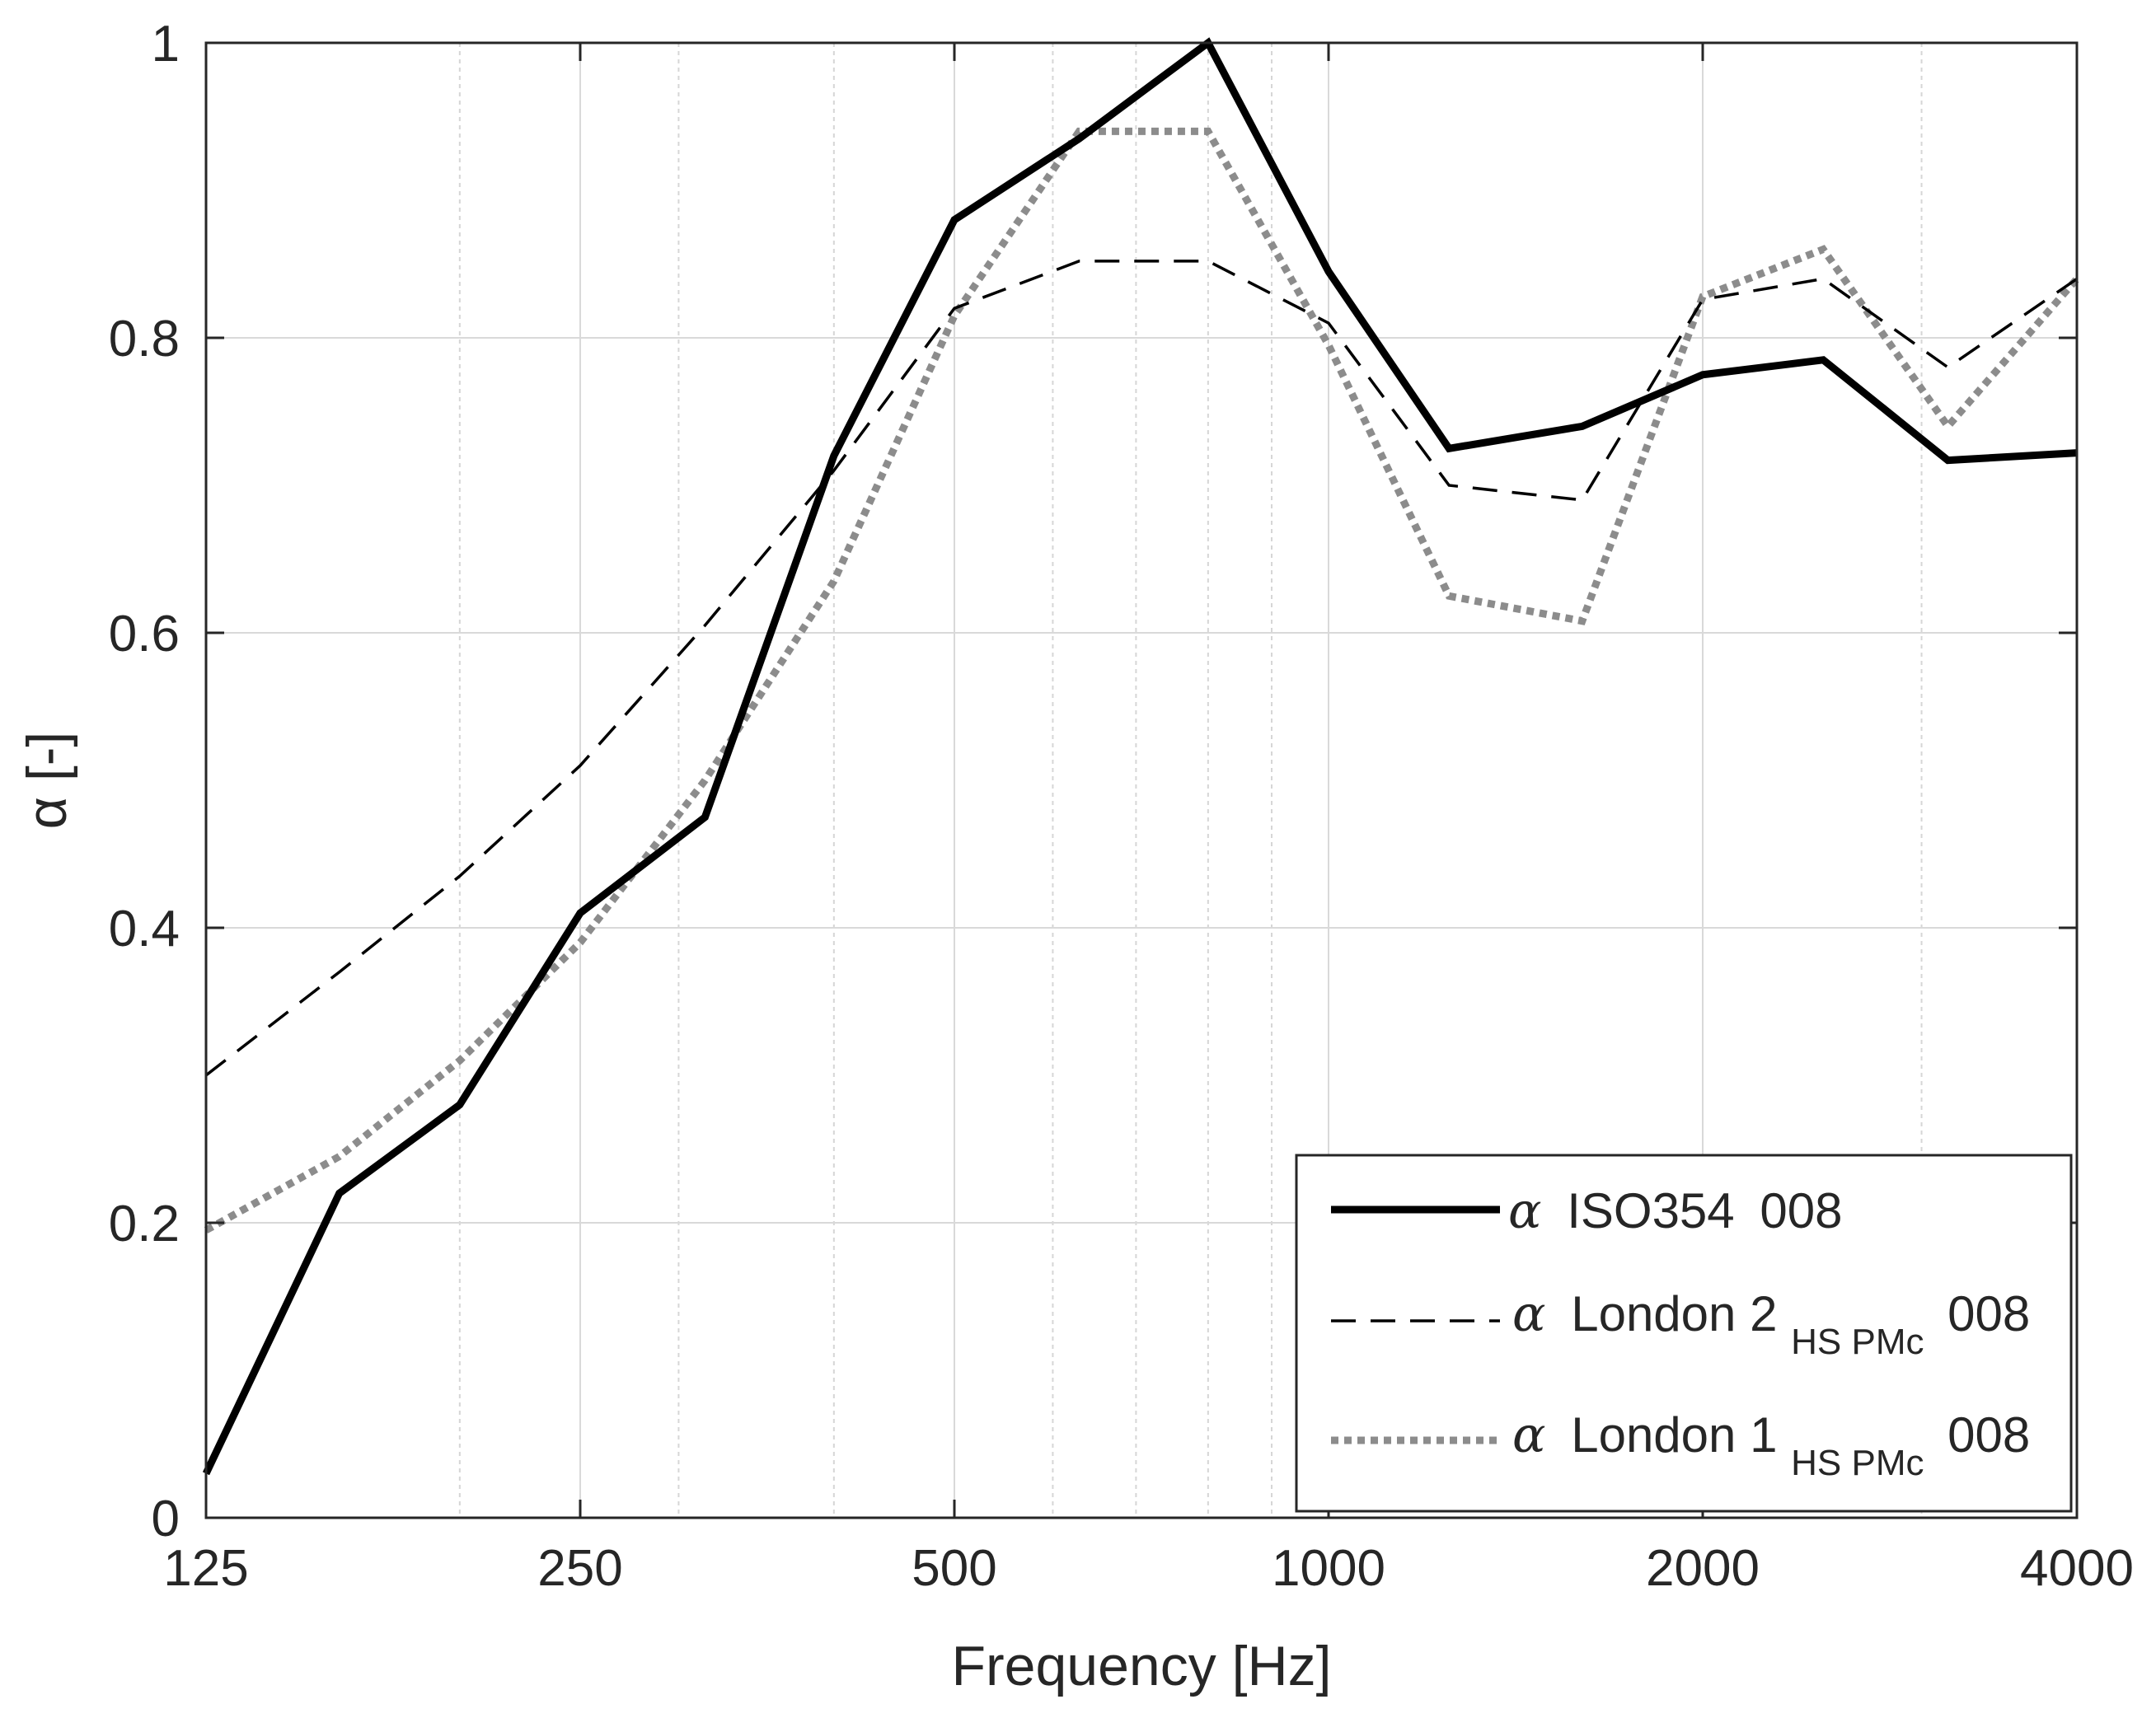 The height and width of the screenshot is (1718, 2156). Describe the element at coordinates (166, 1519) in the screenshot. I see `y-tick-label: 0` at that location.